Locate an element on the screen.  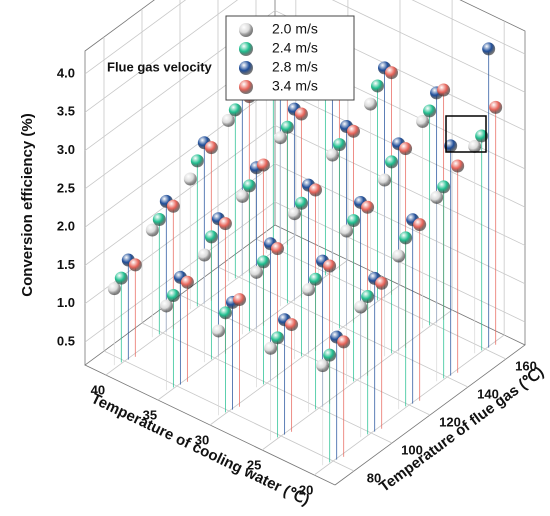
y-tick-label: 120 is located at coordinates (450, 421).